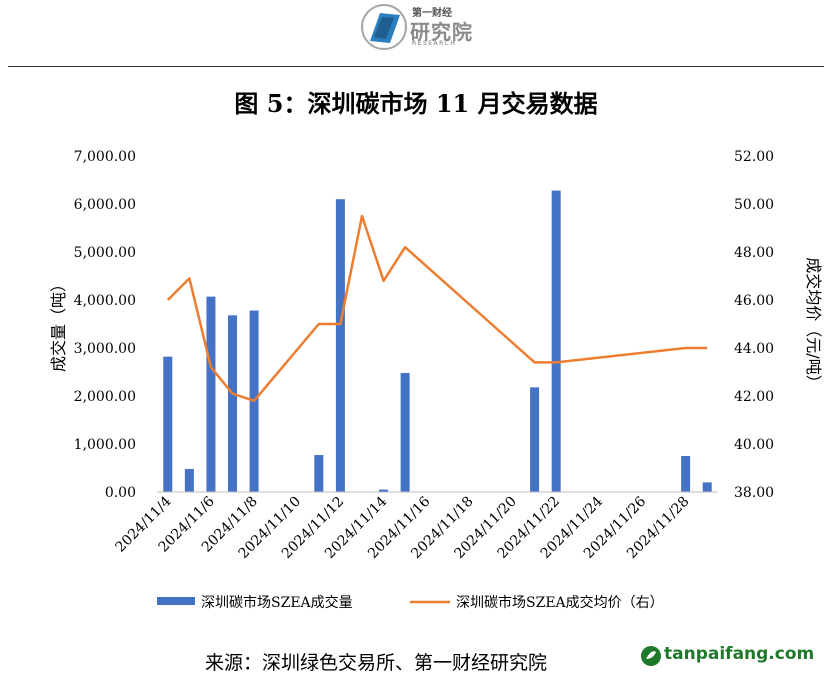  Describe the element at coordinates (340, 345) in the screenshot. I see `bar-2024/11/12` at that location.